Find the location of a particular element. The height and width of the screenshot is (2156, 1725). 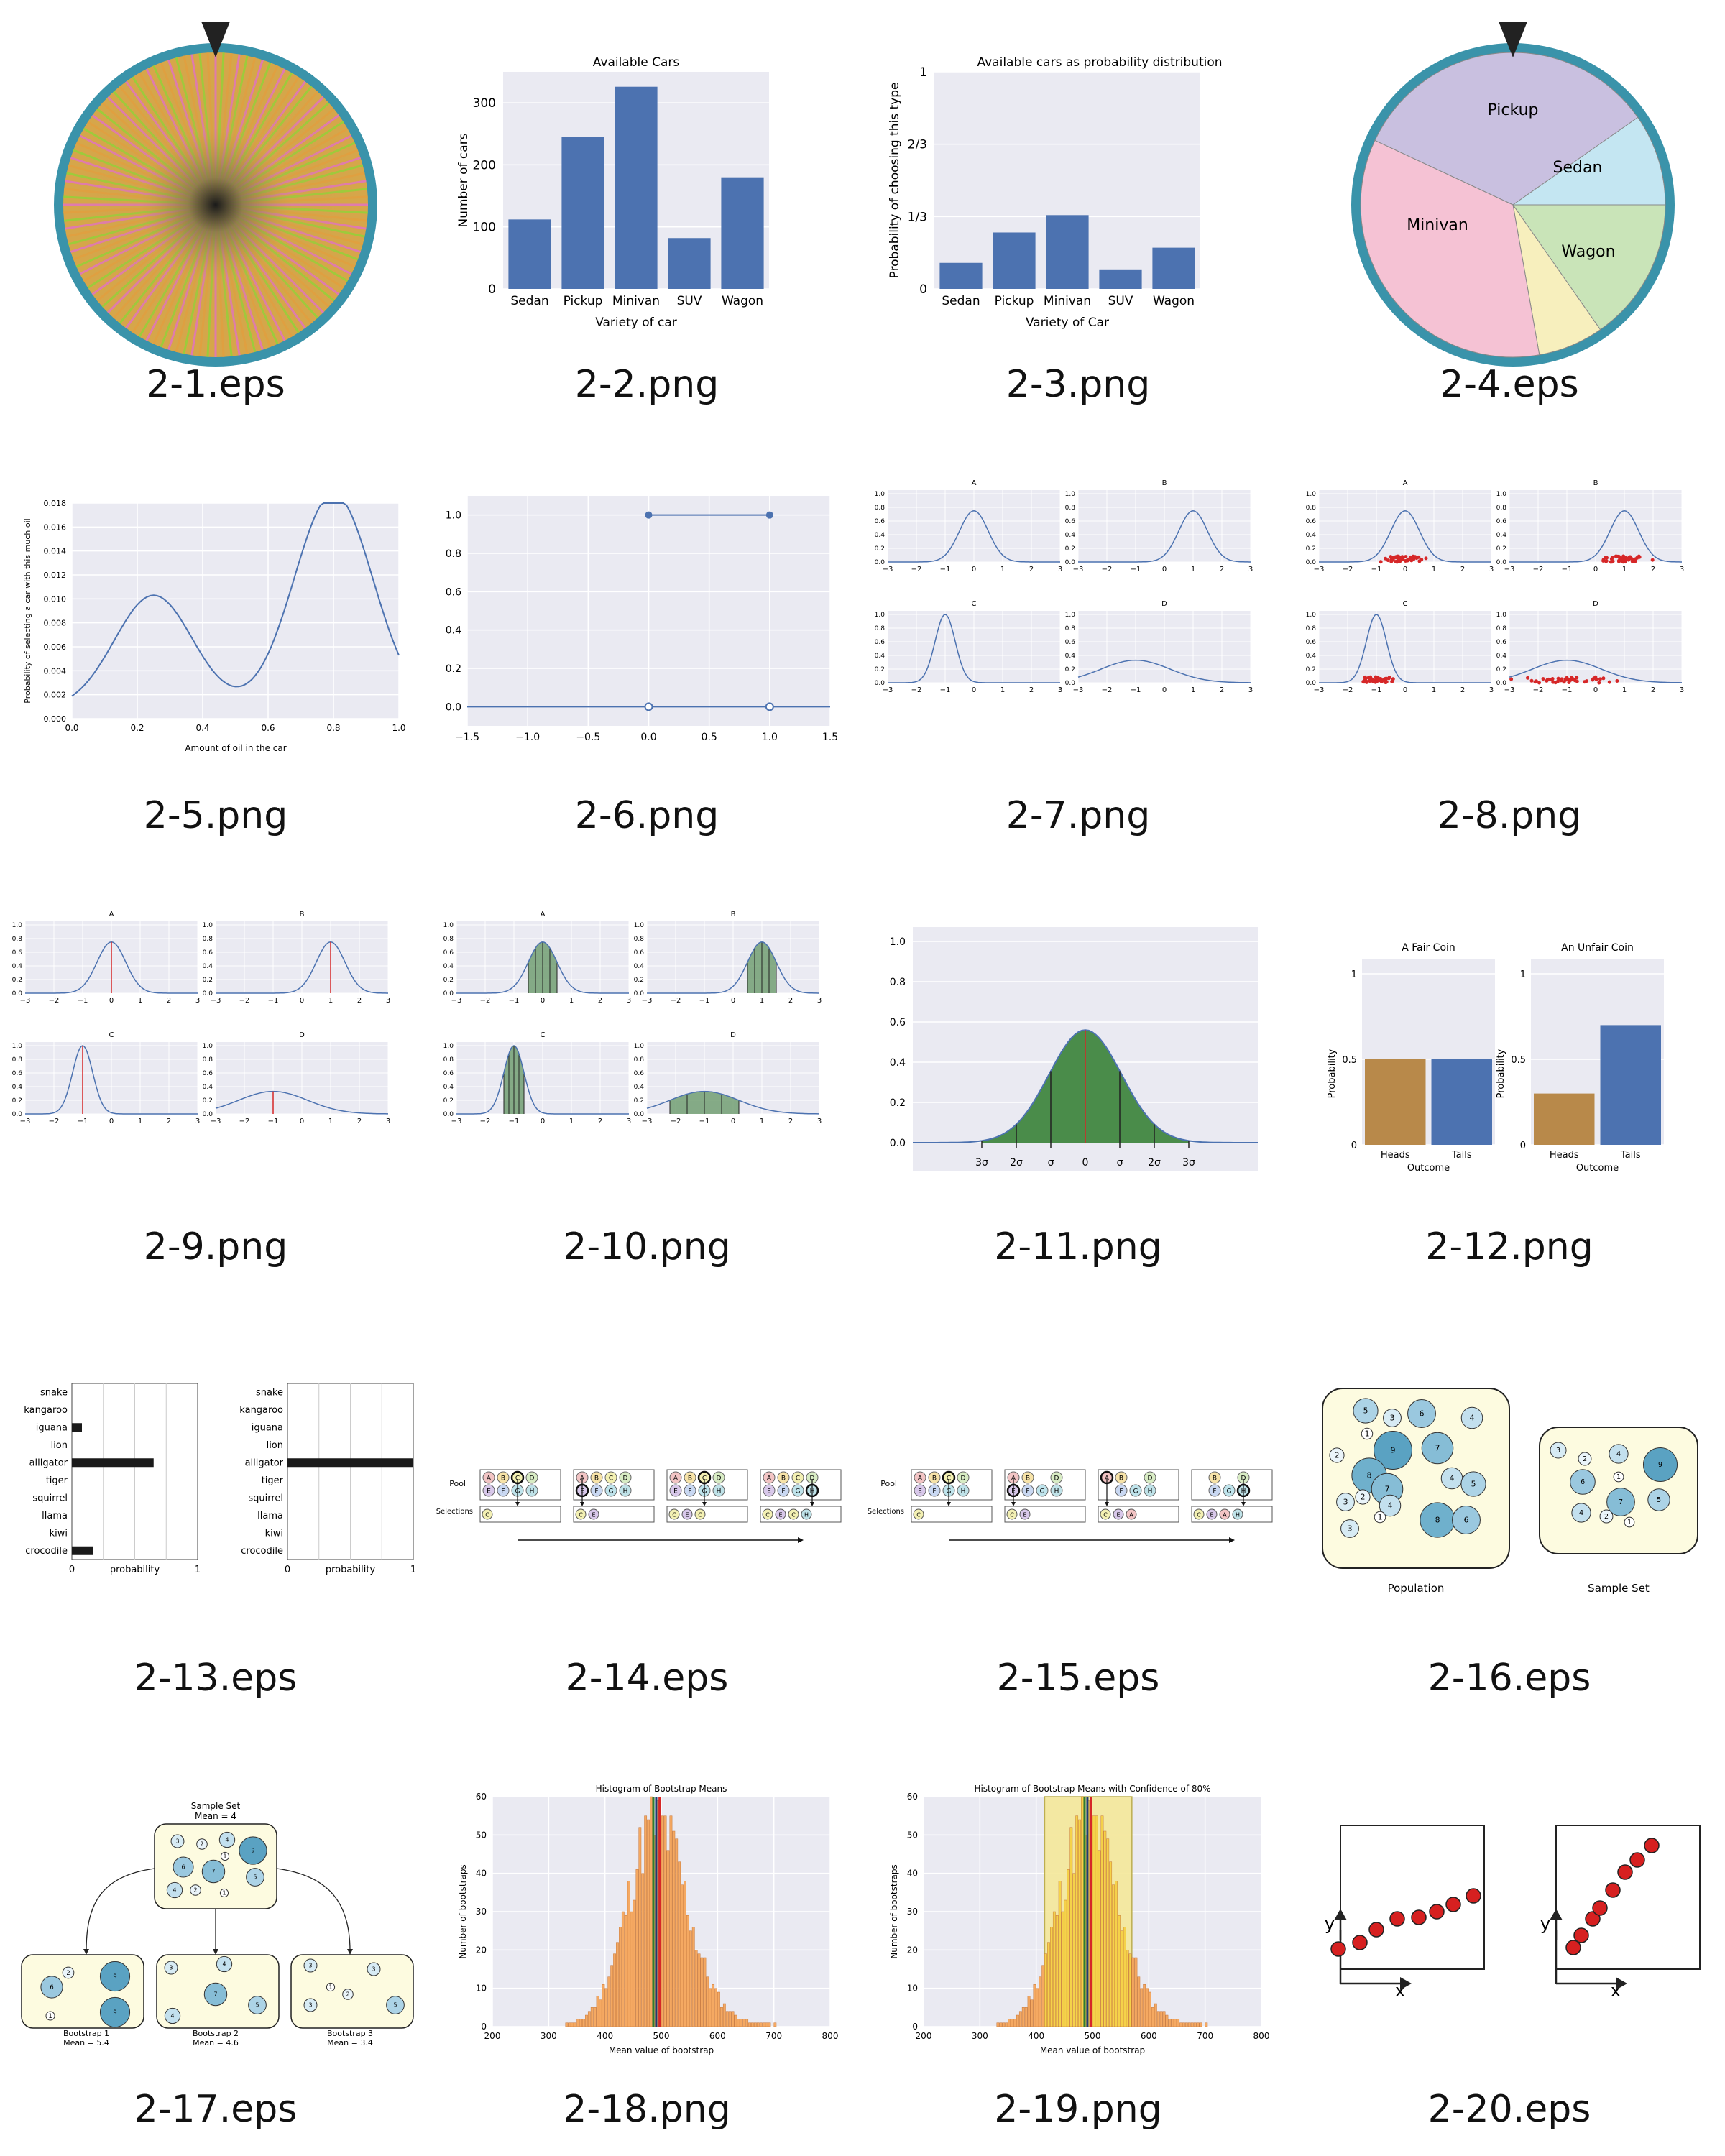

selected-ball-letter: E is located at coordinates (1024, 1515).